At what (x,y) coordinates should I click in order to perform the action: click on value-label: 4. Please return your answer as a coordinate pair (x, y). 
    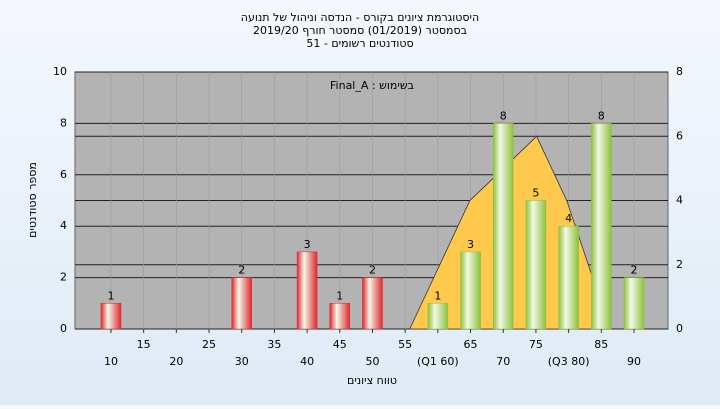
    Looking at the image, I should click on (568, 218).